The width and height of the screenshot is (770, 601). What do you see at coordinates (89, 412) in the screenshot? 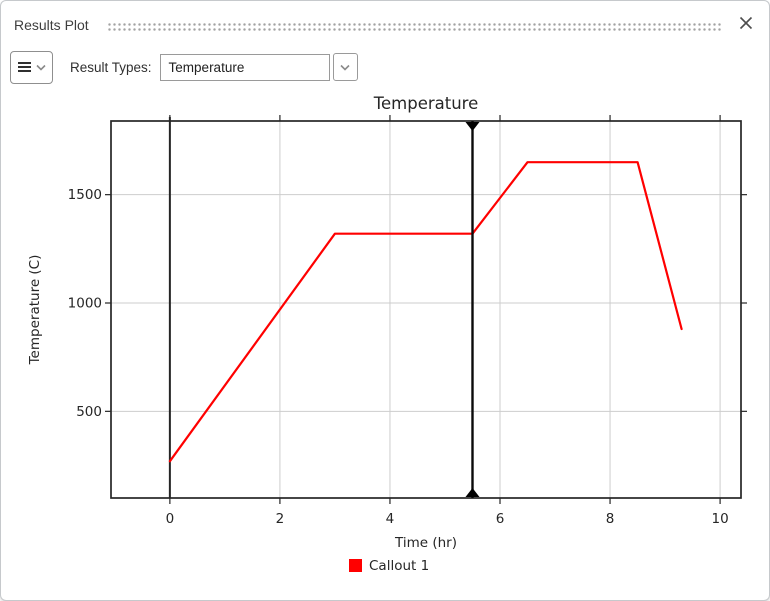
I see `y-tick-label: 500` at bounding box center [89, 412].